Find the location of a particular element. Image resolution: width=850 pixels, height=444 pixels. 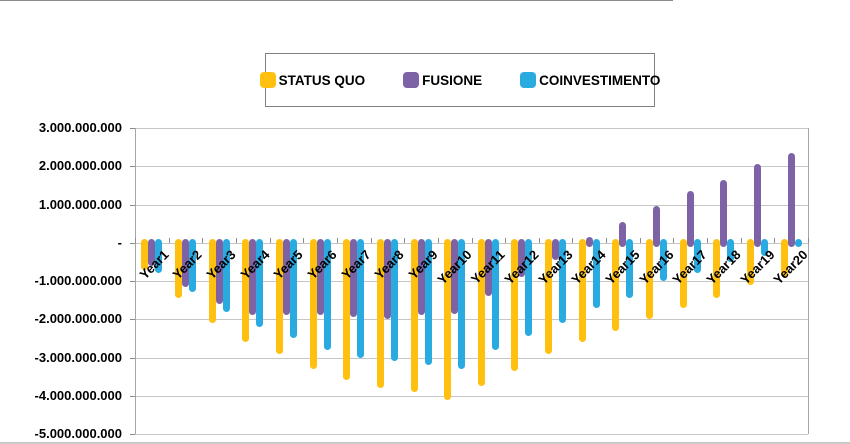

bar-fusione-year6 is located at coordinates (320, 277).